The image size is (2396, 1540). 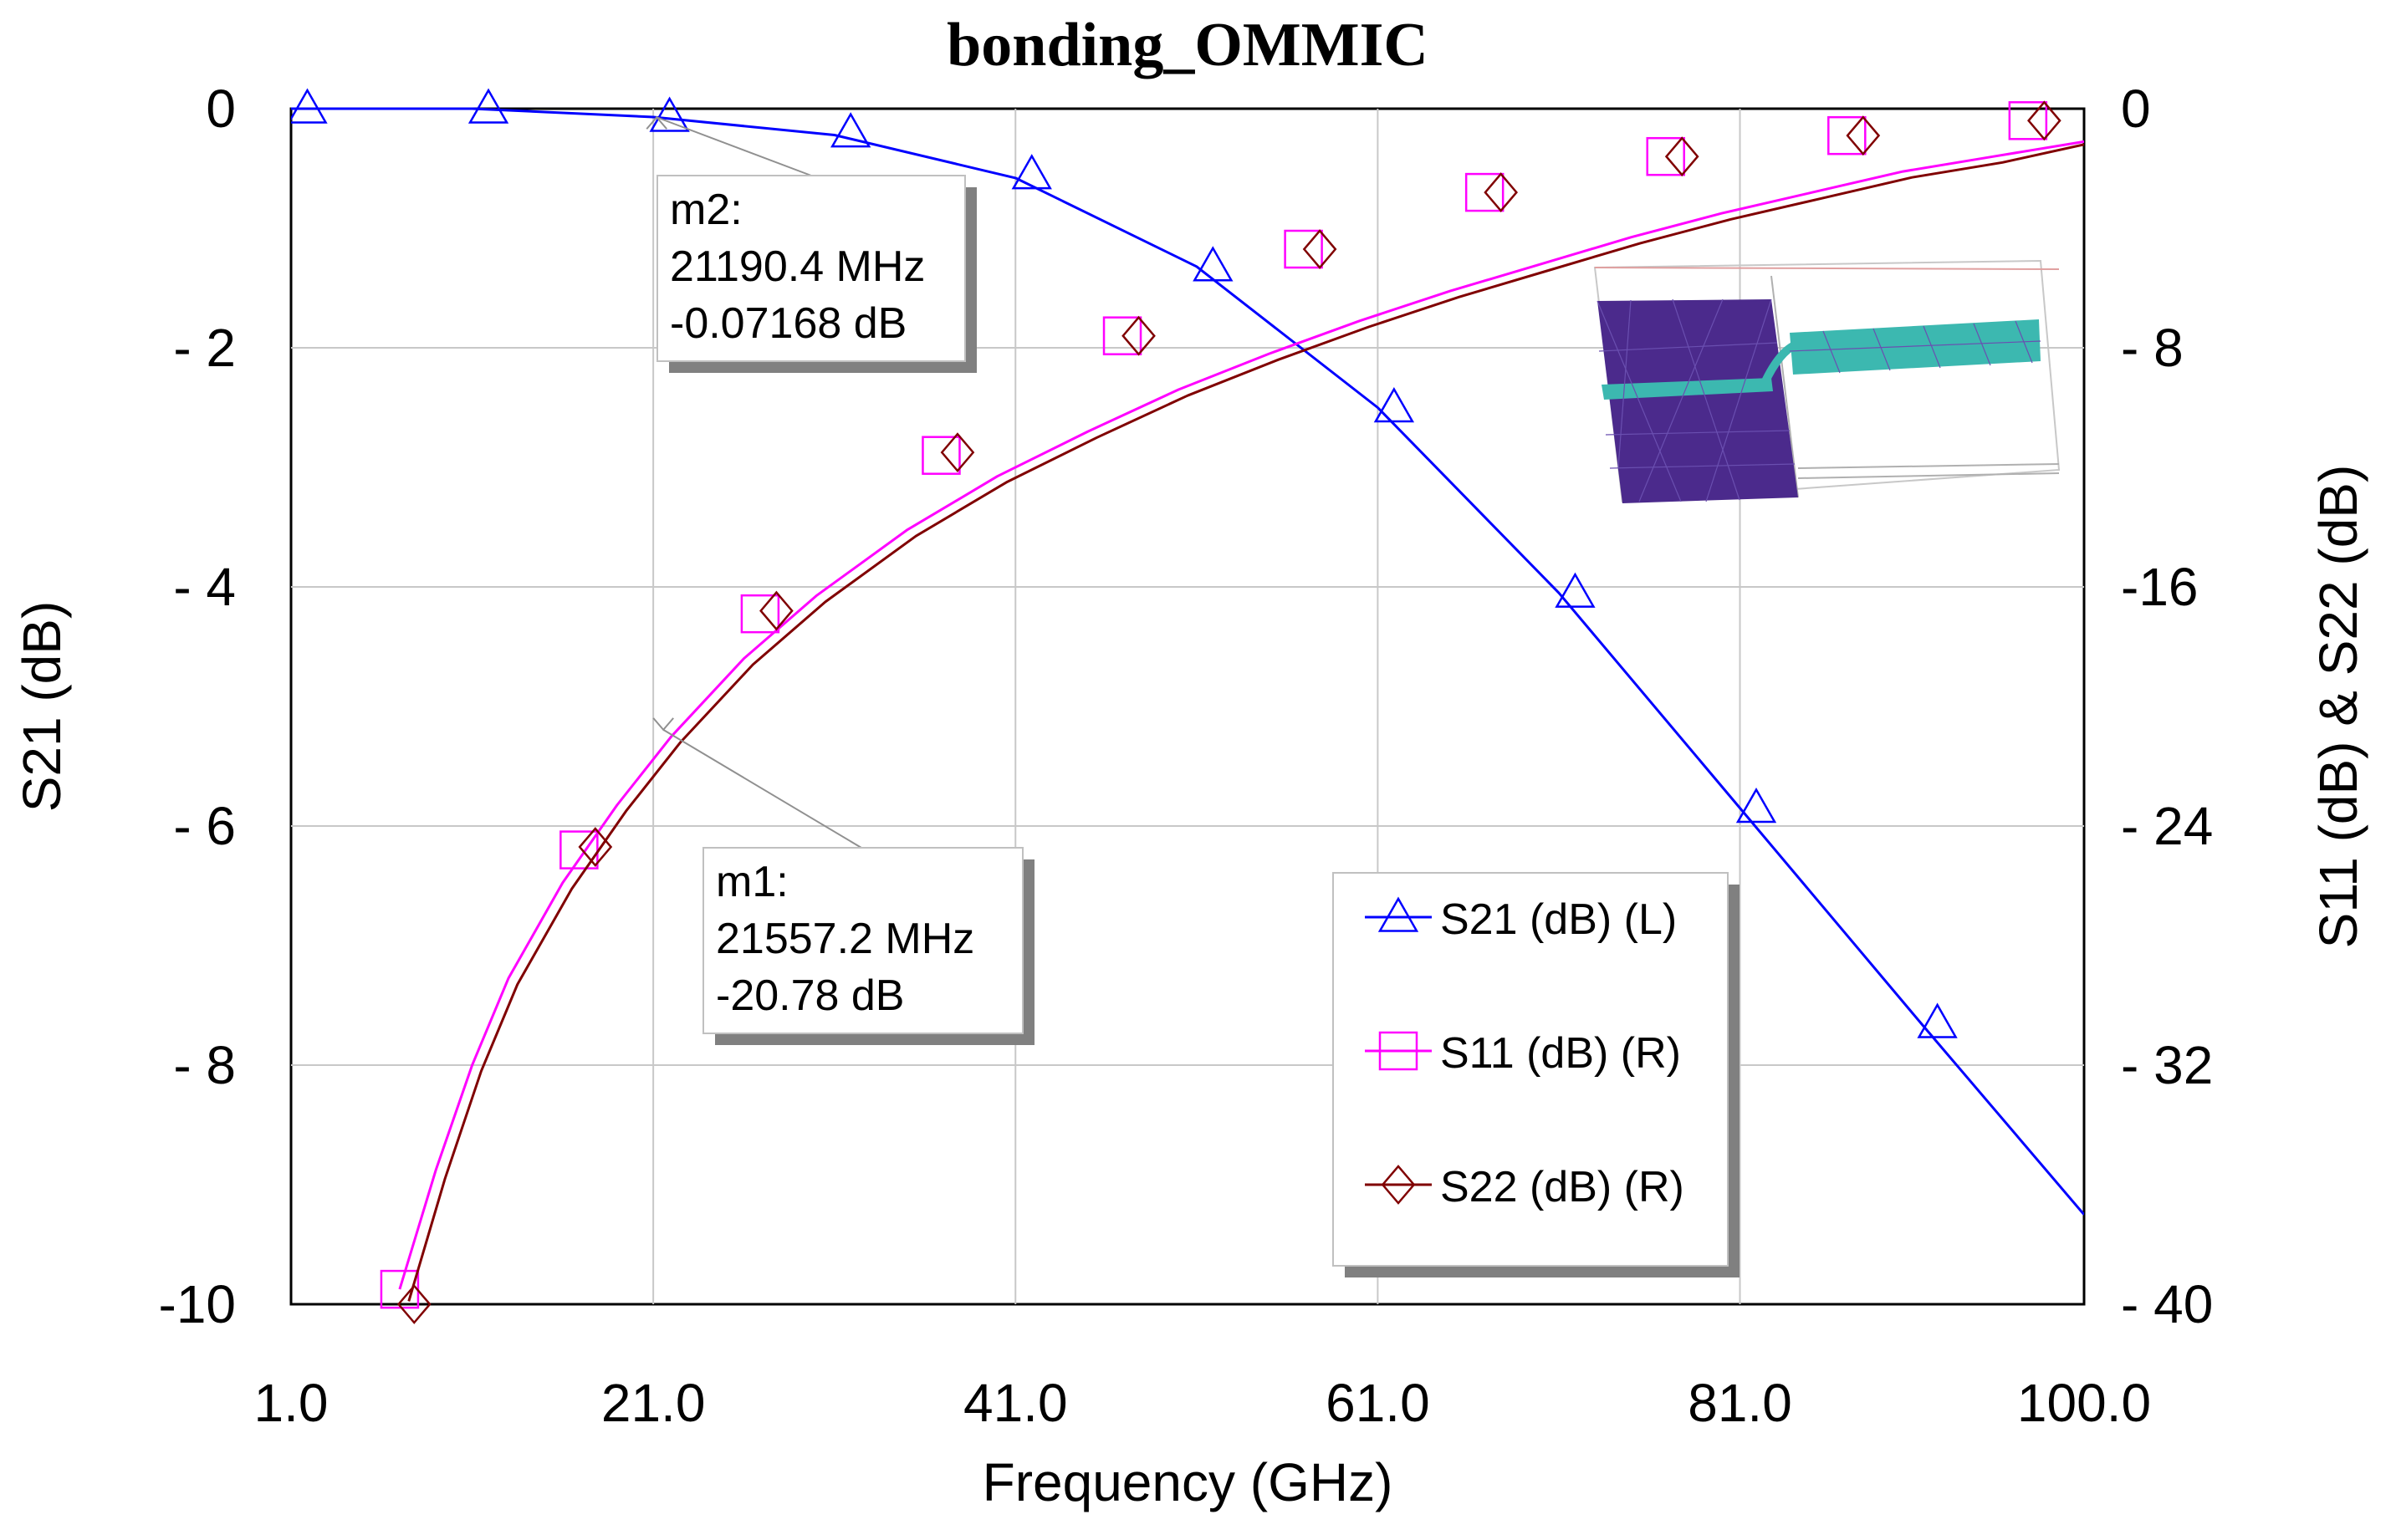 I want to click on right-y-tick-label: - 8, so click(x=2152, y=348).